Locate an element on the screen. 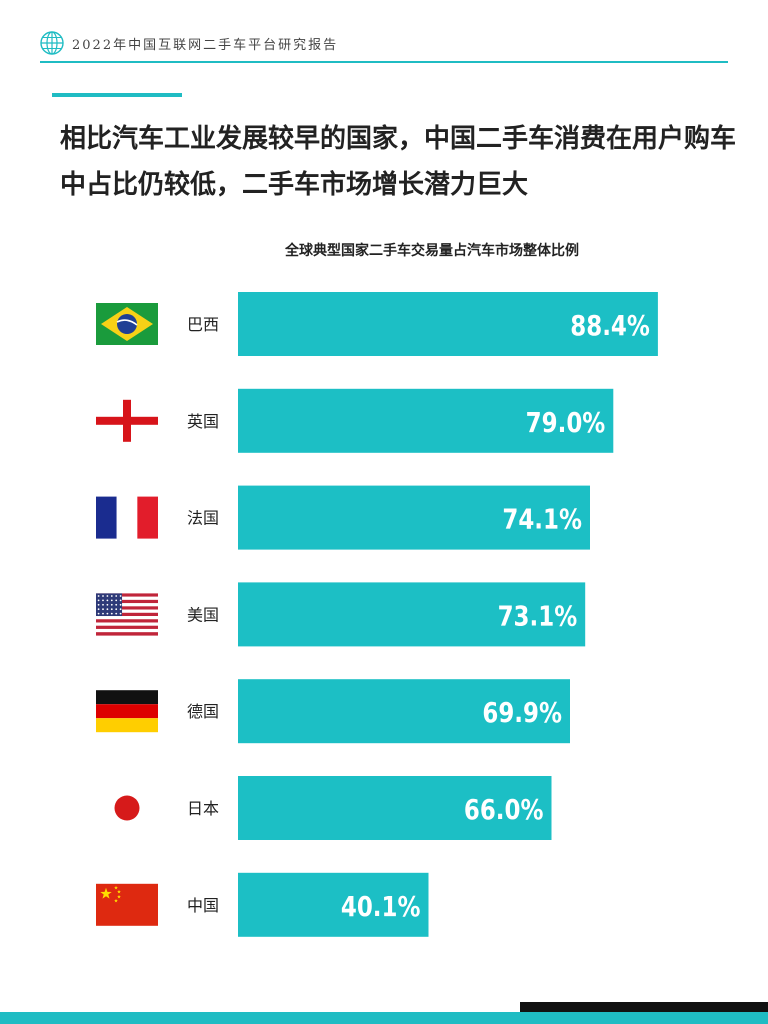 The height and width of the screenshot is (1024, 768). globe-logo-icon is located at coordinates (52, 43).